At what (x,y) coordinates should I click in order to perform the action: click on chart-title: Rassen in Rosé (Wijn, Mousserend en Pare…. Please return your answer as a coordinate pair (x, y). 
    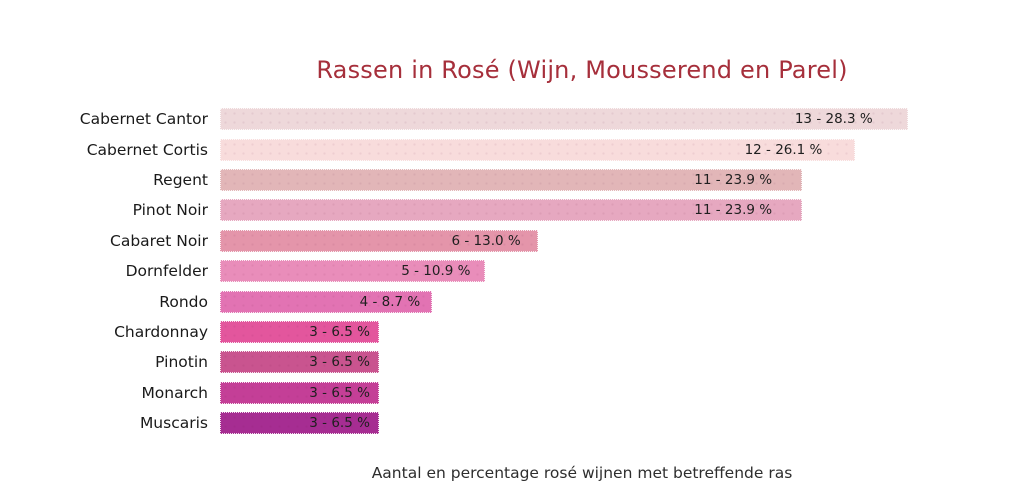
    Looking at the image, I should click on (582, 70).